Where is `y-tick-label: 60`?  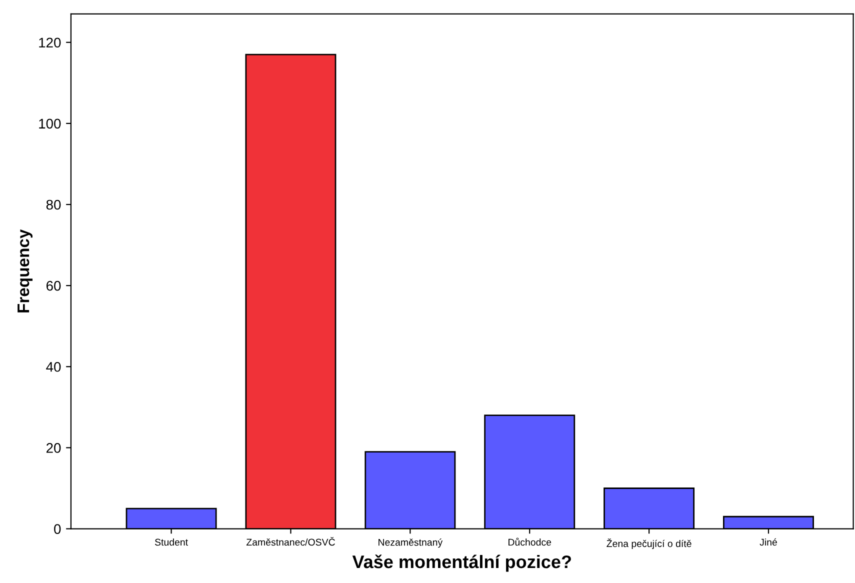 y-tick-label: 60 is located at coordinates (53, 285).